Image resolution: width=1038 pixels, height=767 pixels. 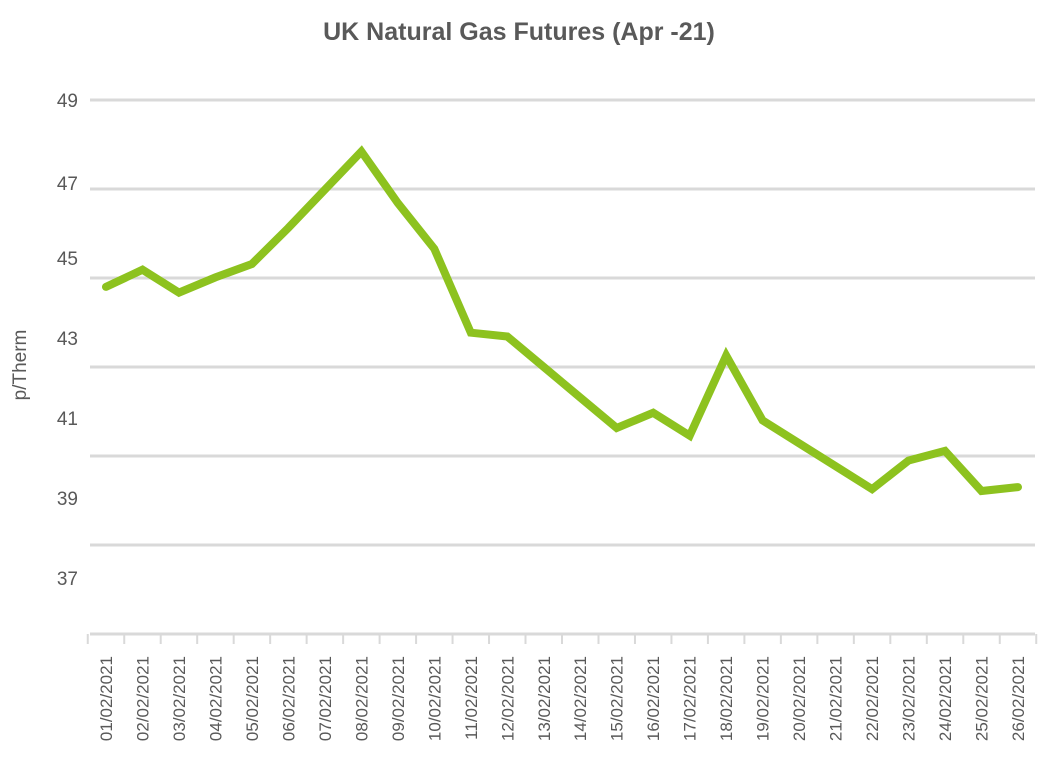 What do you see at coordinates (142, 698) in the screenshot?
I see `x-tick-label: 02/02/2021` at bounding box center [142, 698].